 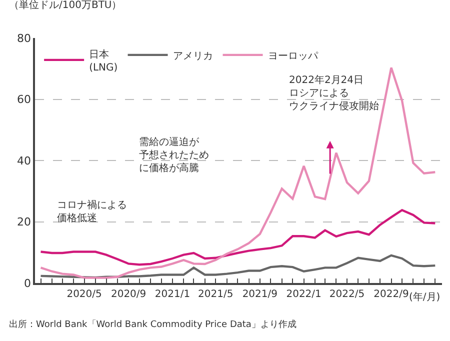 I want to click on y-tick-label: 60, so click(x=24, y=99).